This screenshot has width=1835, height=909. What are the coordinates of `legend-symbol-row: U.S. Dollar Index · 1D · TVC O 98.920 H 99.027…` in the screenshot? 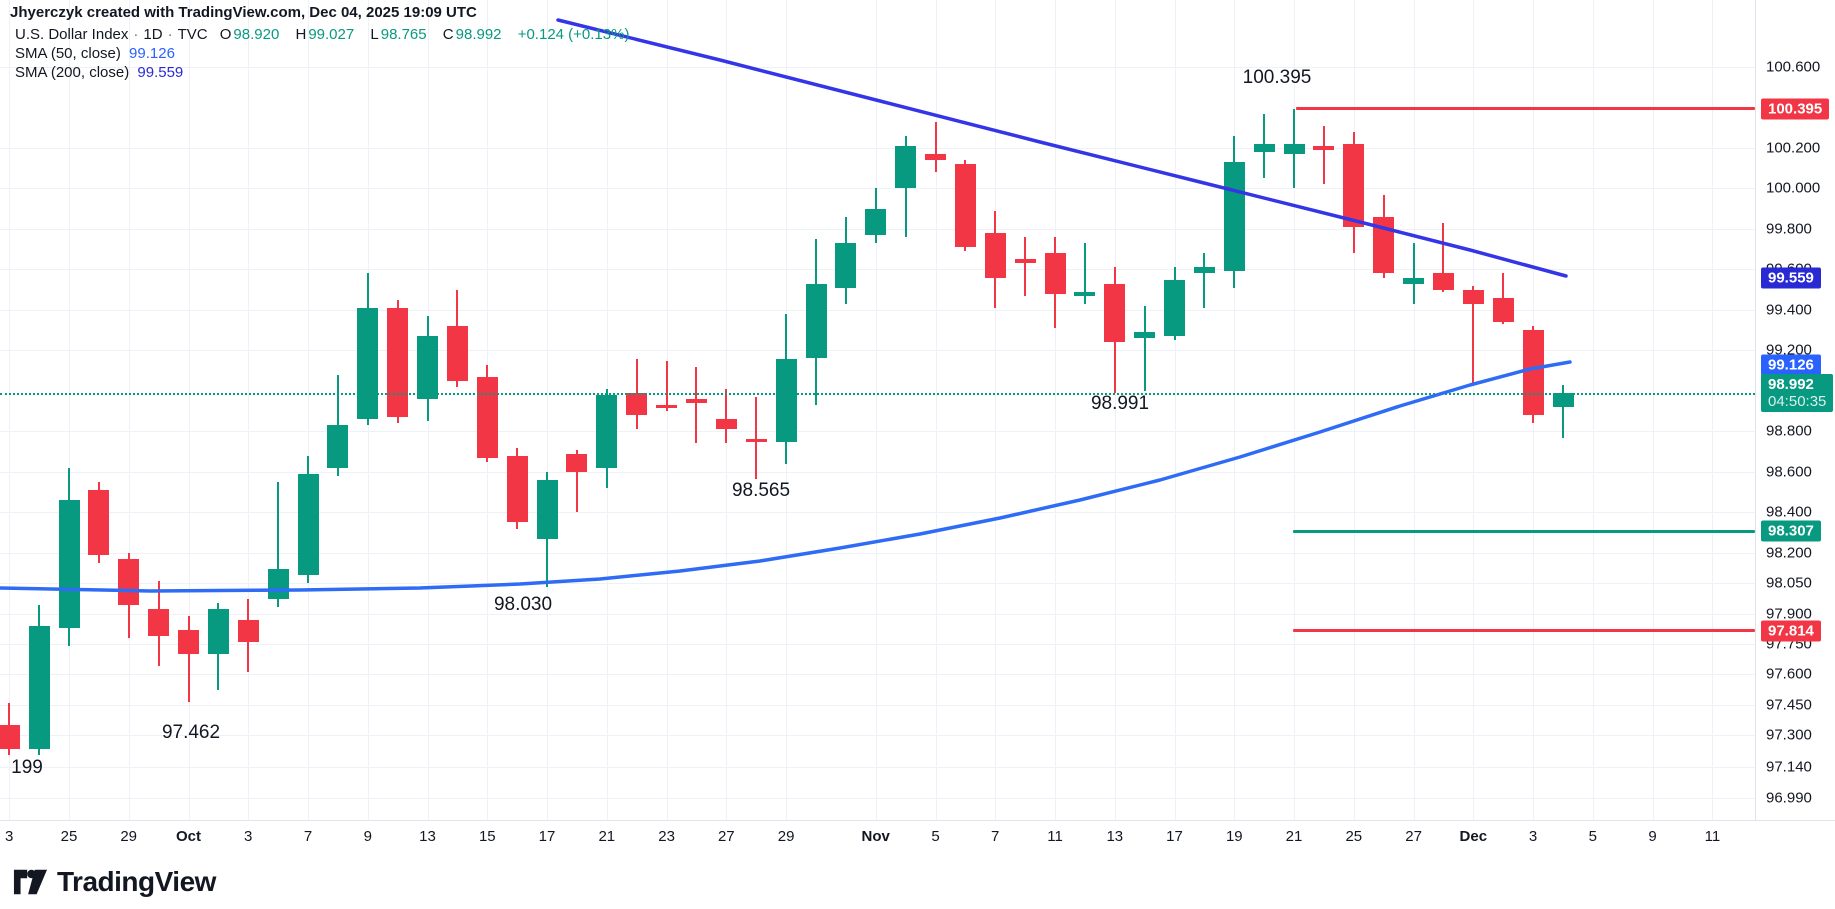 It's located at (322, 34).